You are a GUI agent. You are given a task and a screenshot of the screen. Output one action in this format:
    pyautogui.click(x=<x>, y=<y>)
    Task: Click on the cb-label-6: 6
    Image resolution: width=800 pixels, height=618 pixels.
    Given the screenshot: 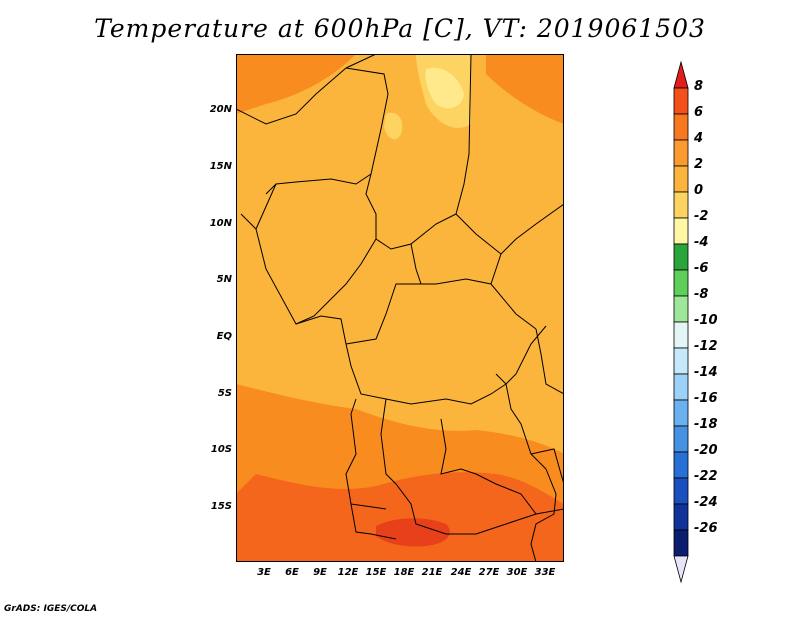 What is the action you would take?
    pyautogui.click(x=699, y=112)
    